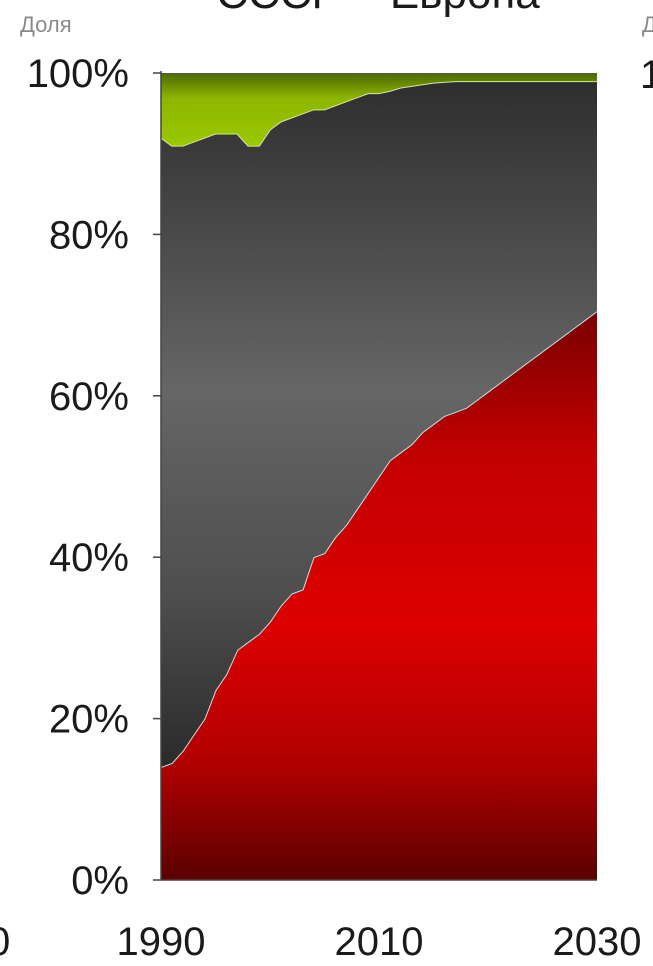 The height and width of the screenshot is (966, 653). What do you see at coordinates (597, 942) in the screenshot?
I see `x-tick-label: 2030` at bounding box center [597, 942].